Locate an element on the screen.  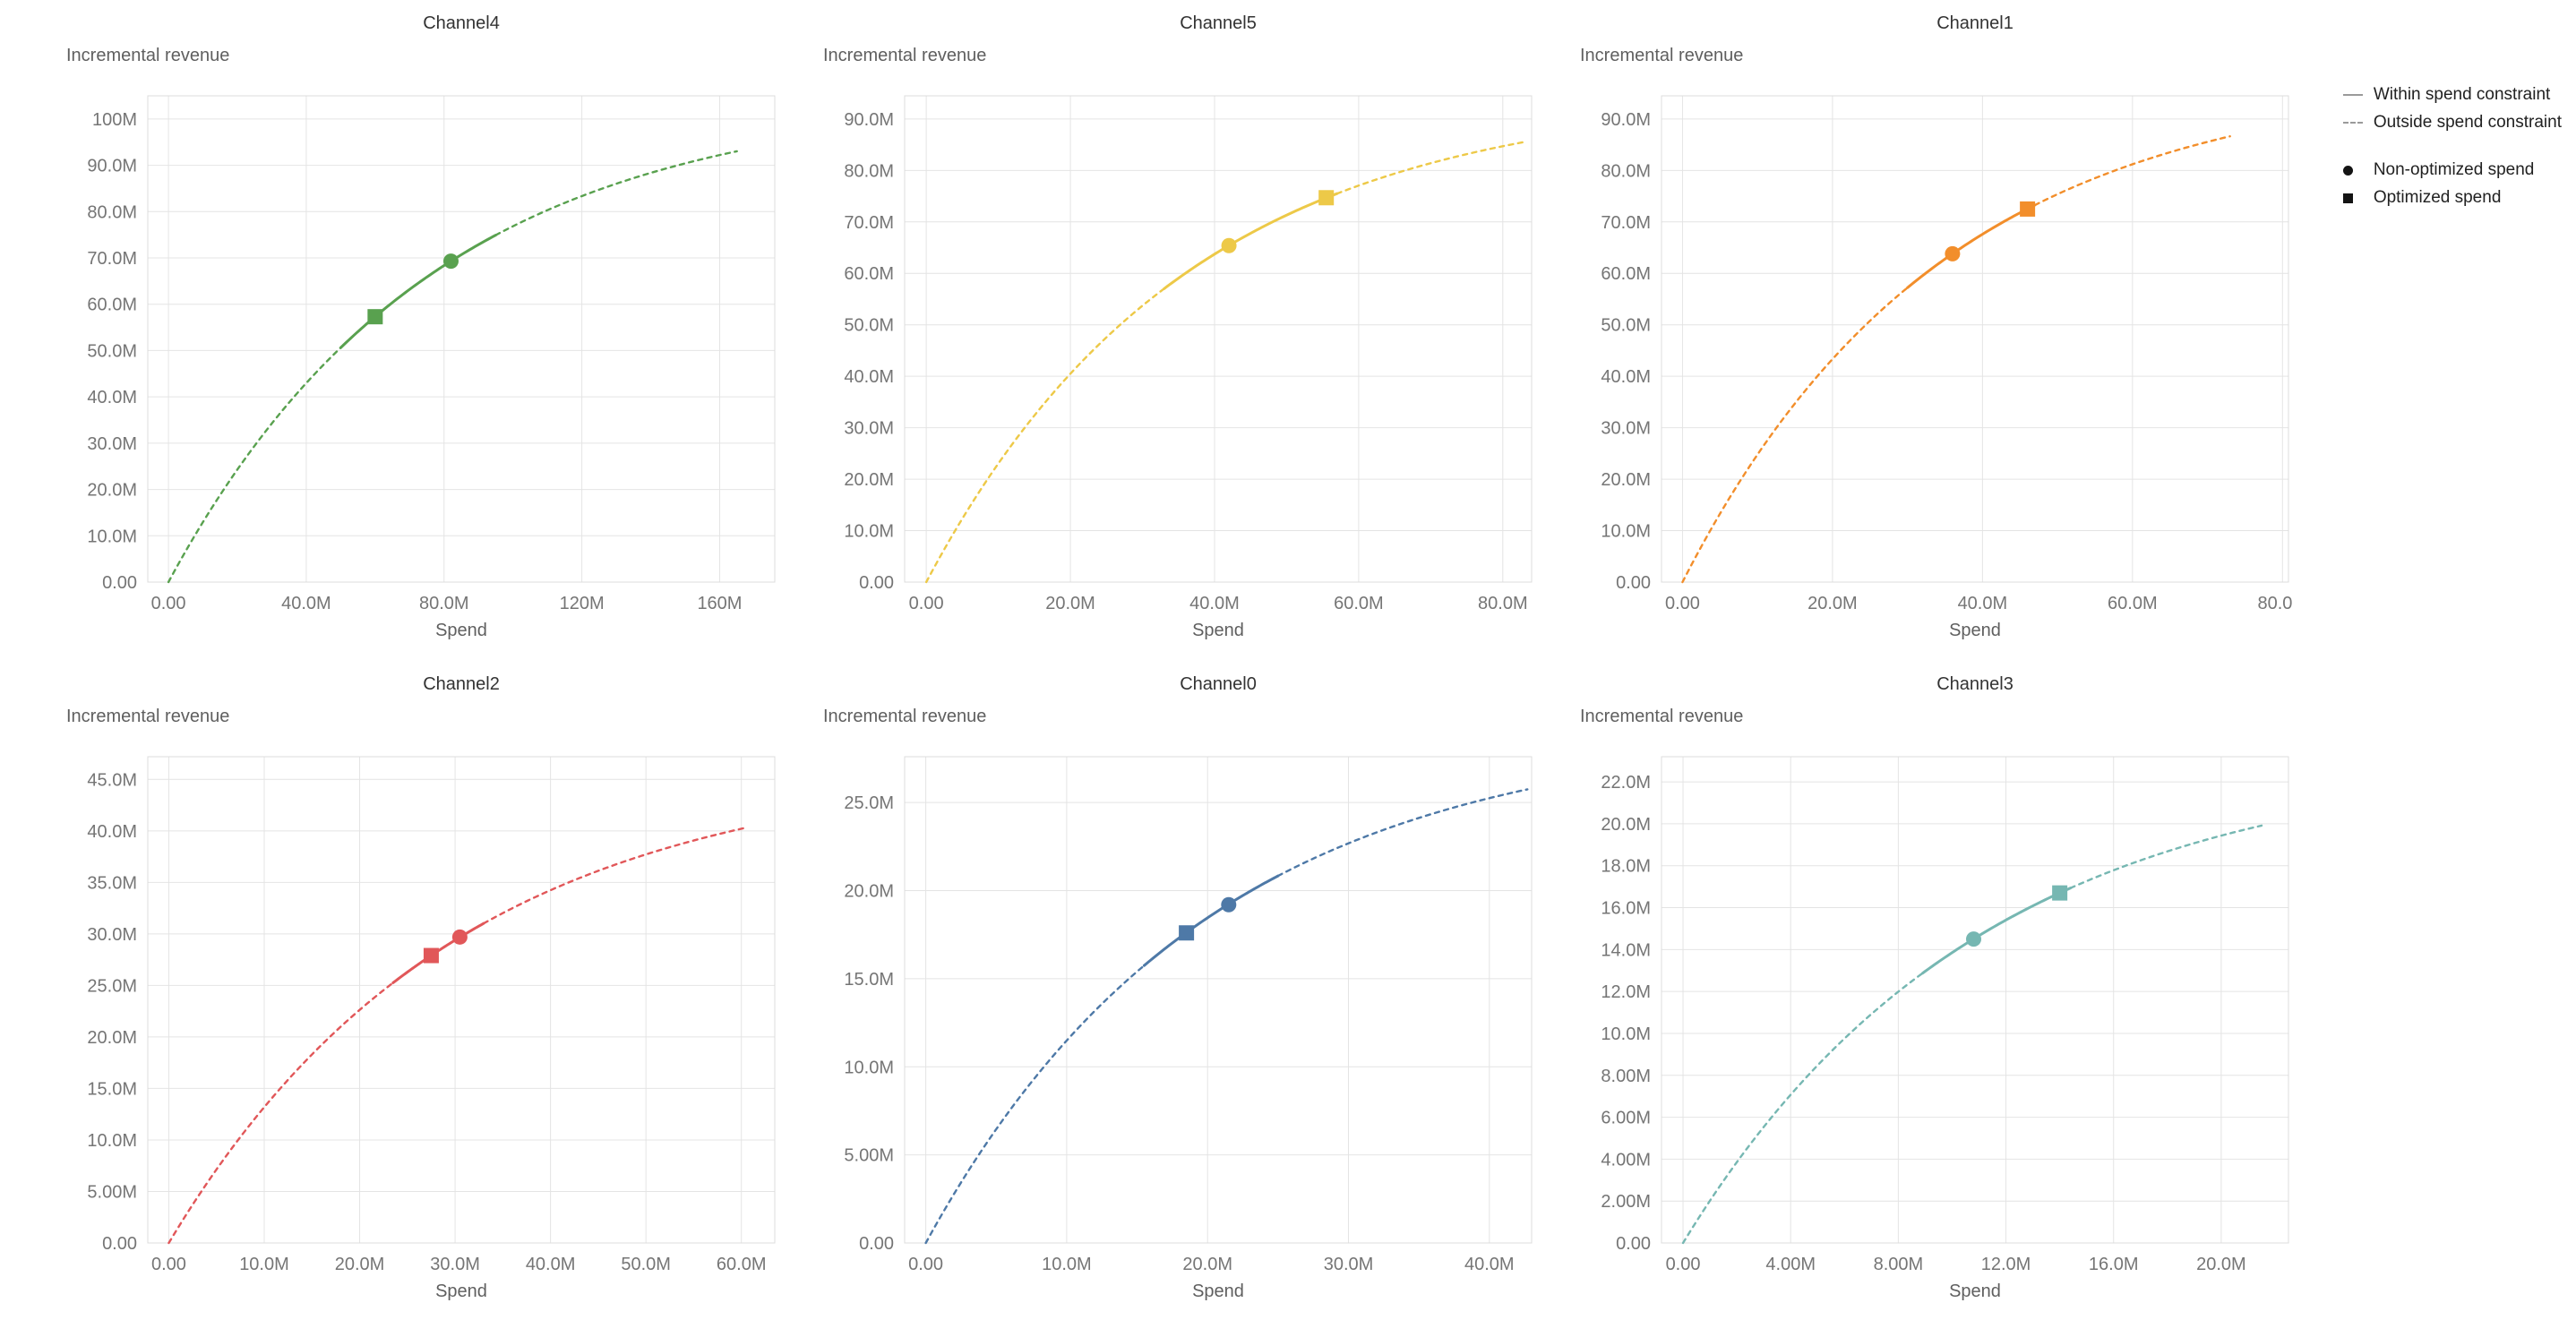
y-tick-label: 12.0M is located at coordinates (1626, 992).